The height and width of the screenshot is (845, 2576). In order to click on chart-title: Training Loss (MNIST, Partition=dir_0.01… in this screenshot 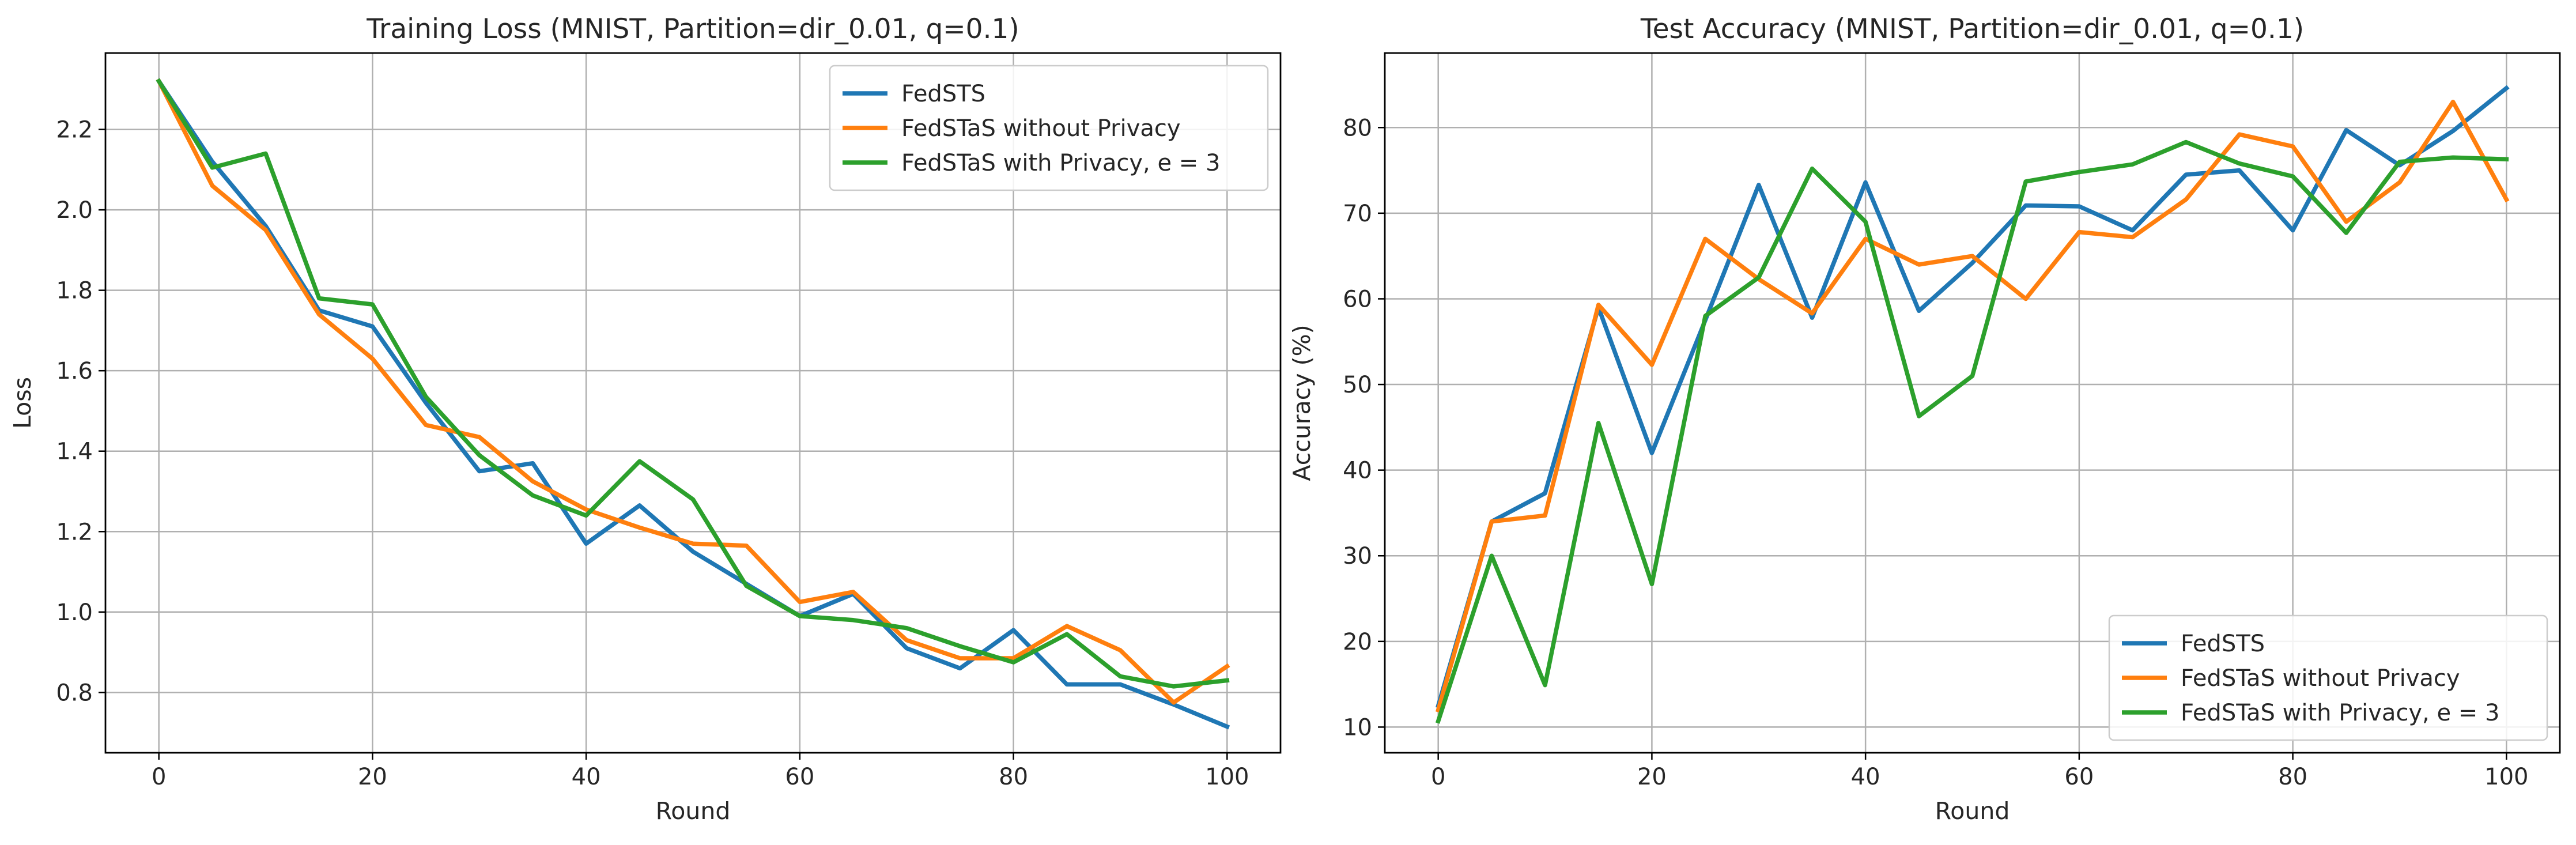, I will do `click(692, 29)`.